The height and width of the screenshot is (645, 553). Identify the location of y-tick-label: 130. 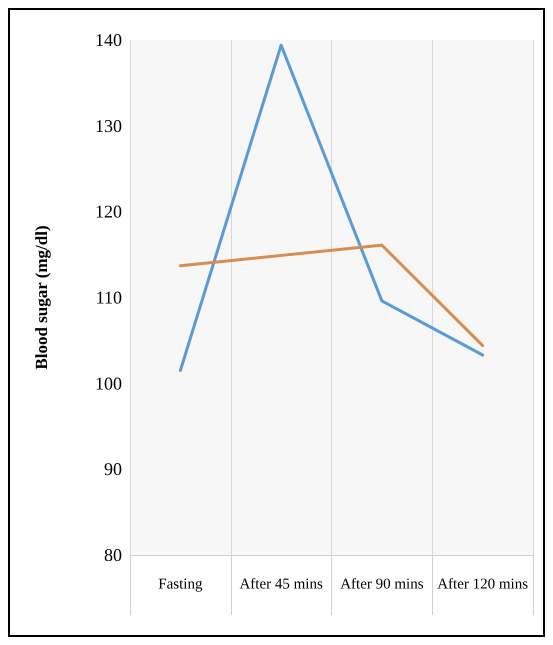
(108, 126).